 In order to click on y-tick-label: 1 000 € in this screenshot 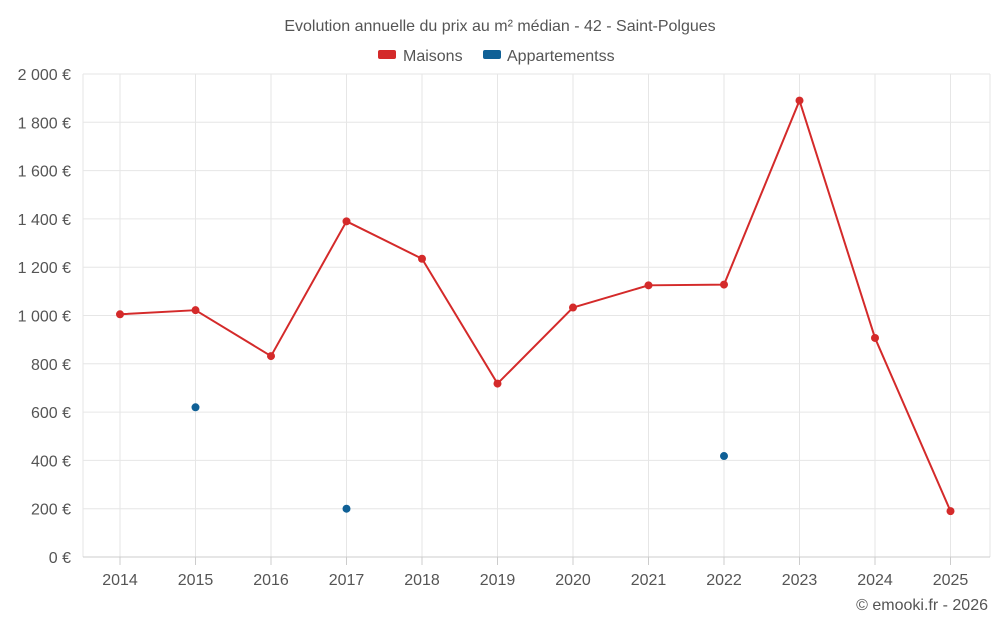, I will do `click(44, 317)`.